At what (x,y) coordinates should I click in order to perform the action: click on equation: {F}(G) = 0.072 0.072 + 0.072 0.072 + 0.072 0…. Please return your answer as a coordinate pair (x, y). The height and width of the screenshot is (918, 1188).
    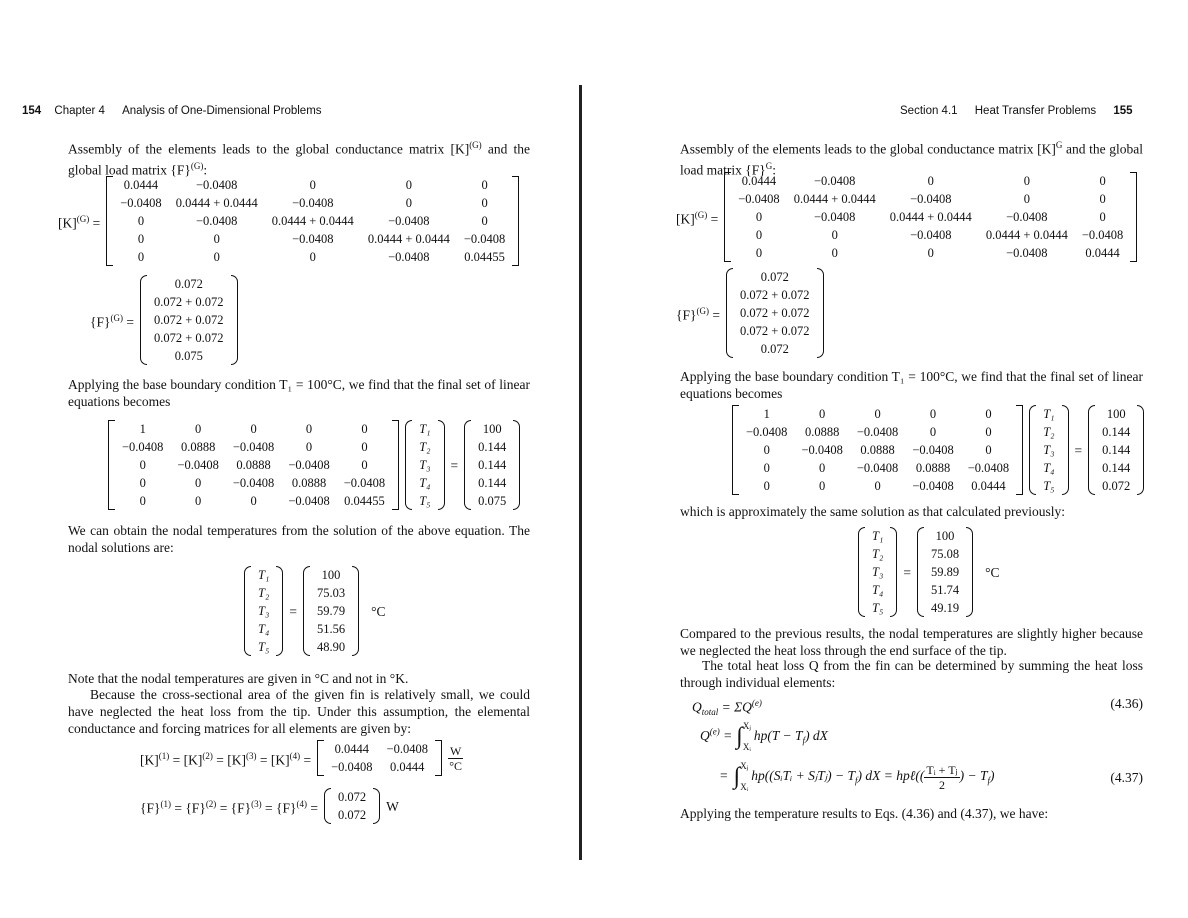
    Looking at the image, I should click on (164, 320).